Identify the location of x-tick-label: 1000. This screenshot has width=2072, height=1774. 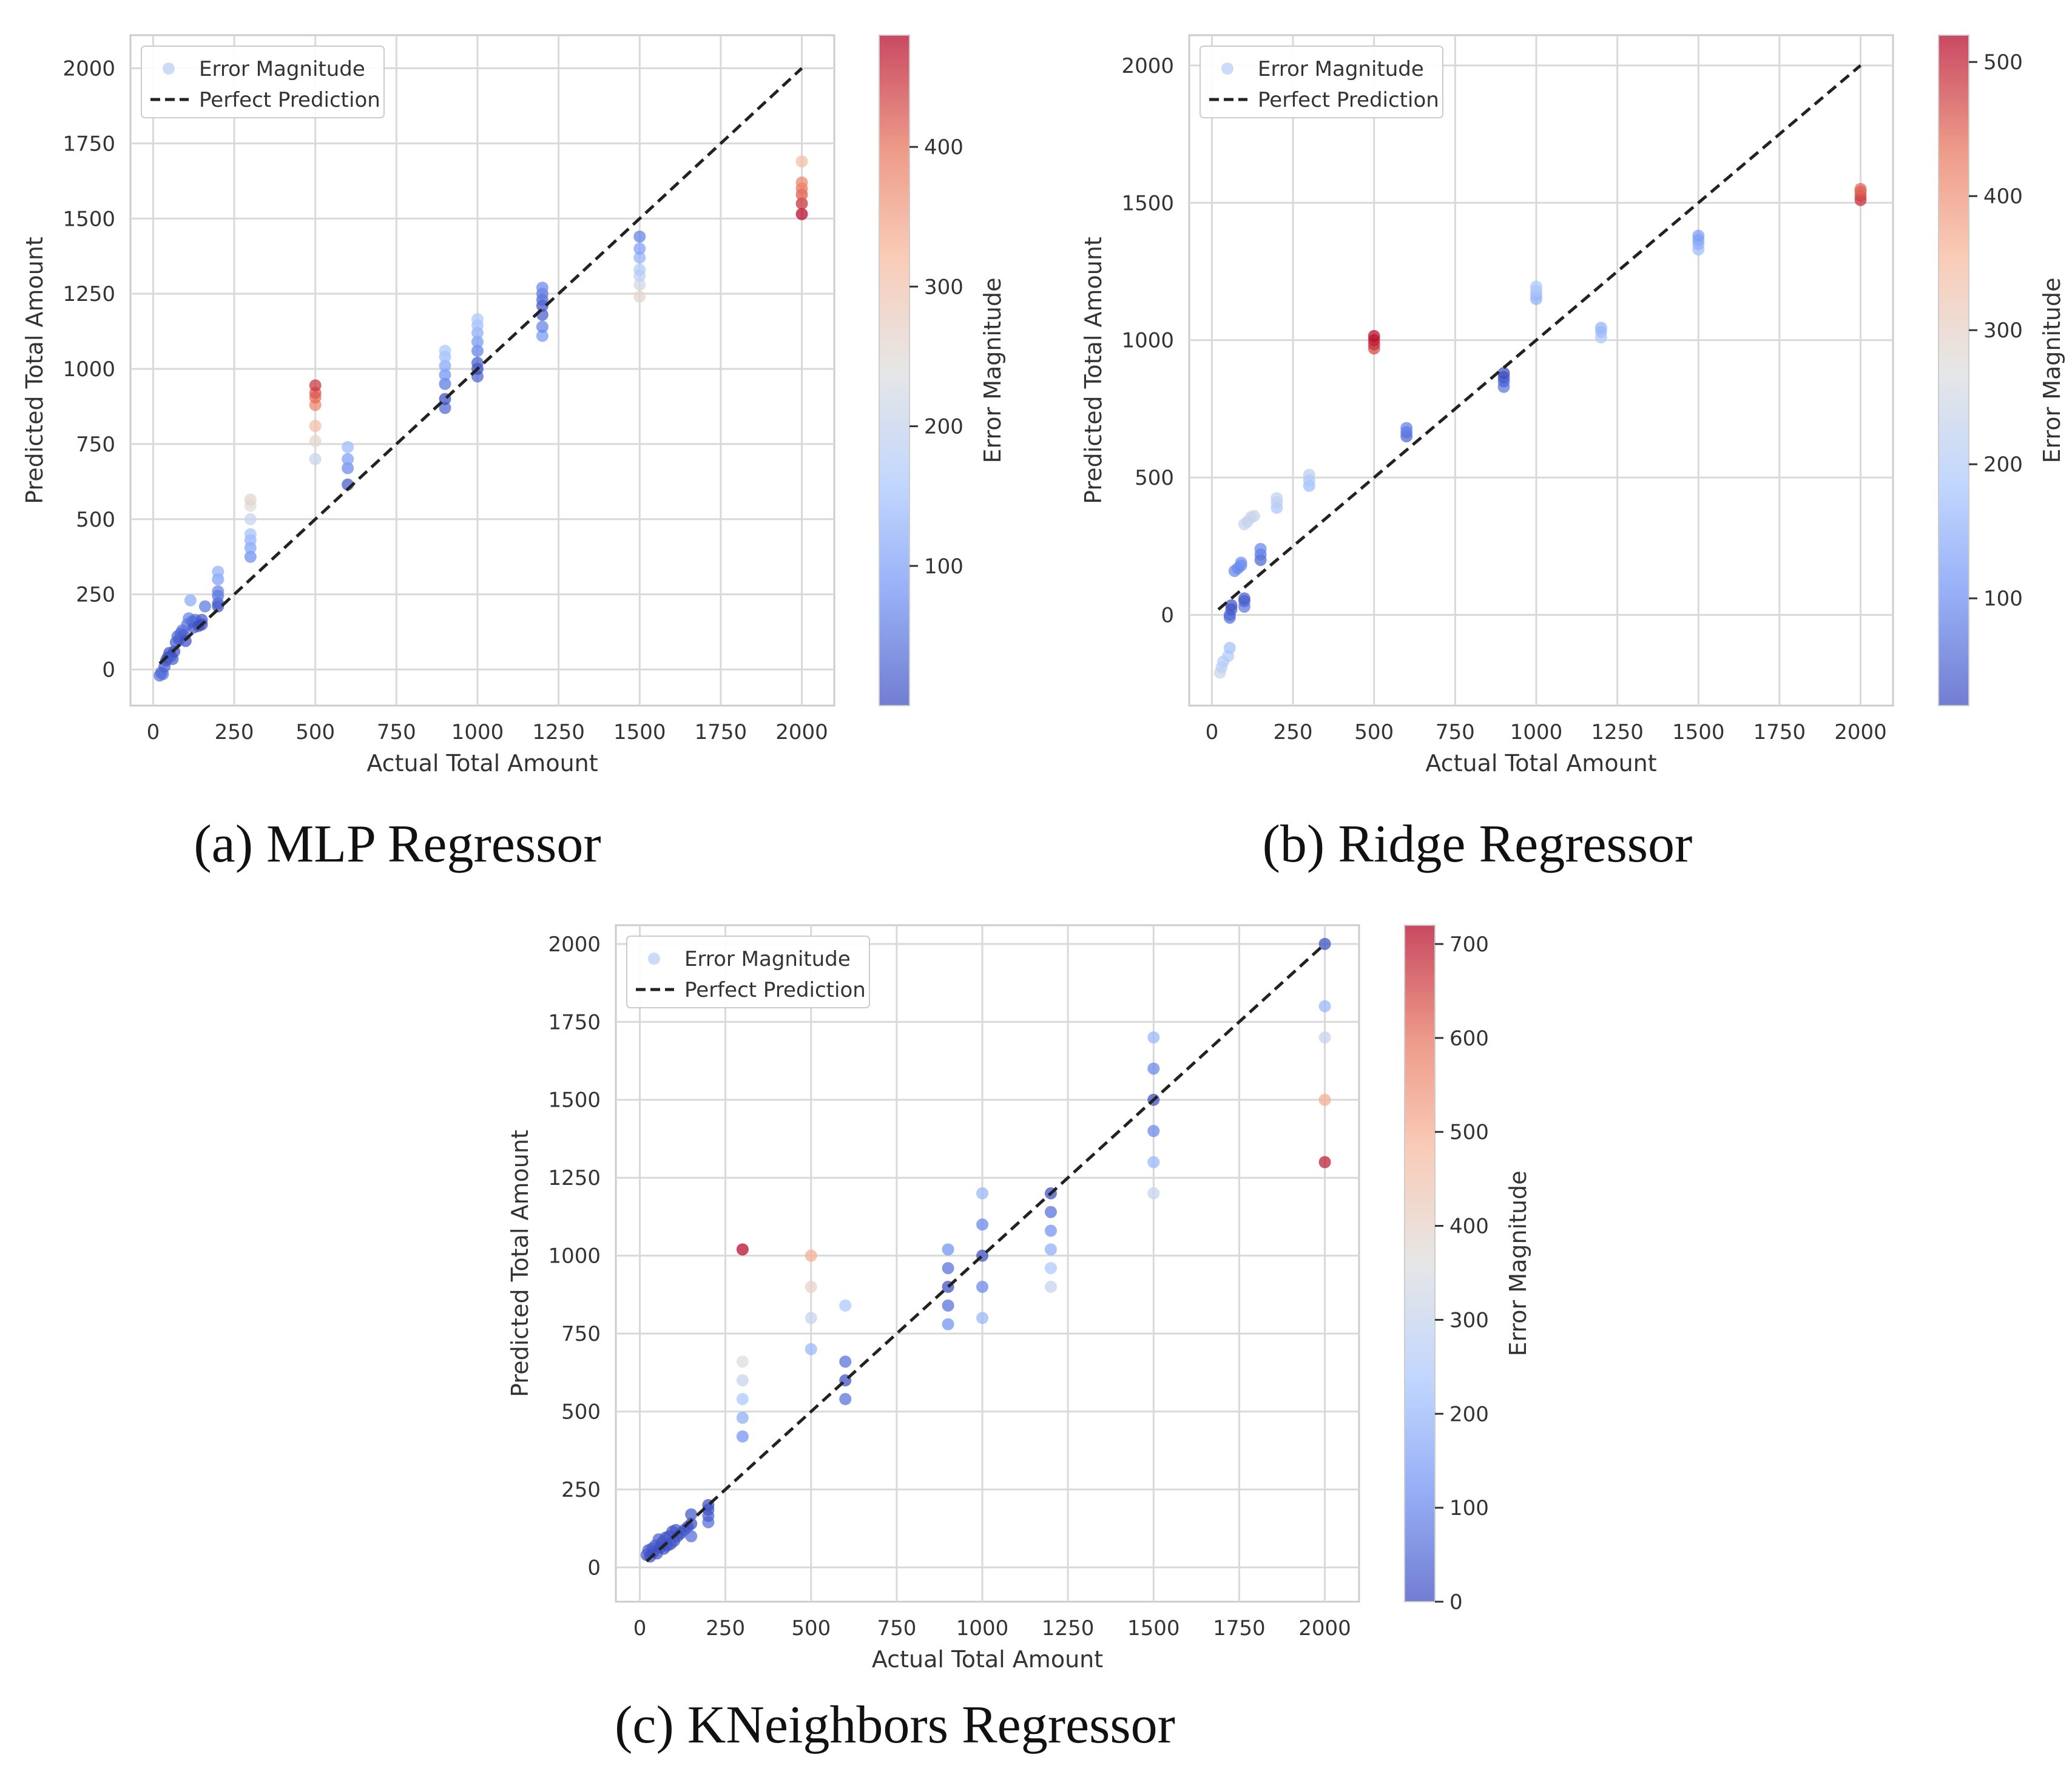
(982, 1628).